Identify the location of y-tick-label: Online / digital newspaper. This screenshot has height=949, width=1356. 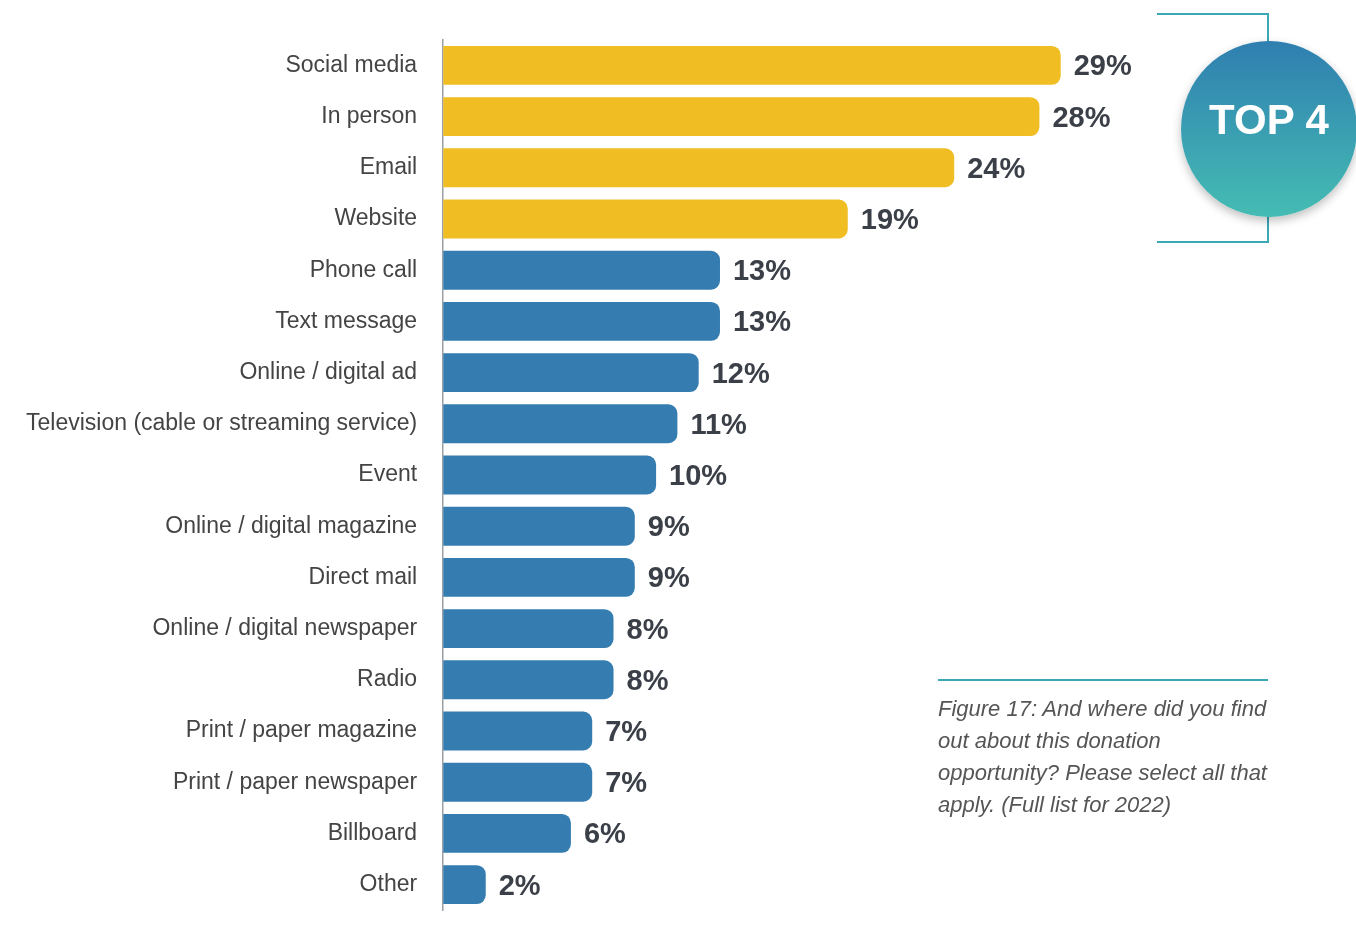
(285, 626).